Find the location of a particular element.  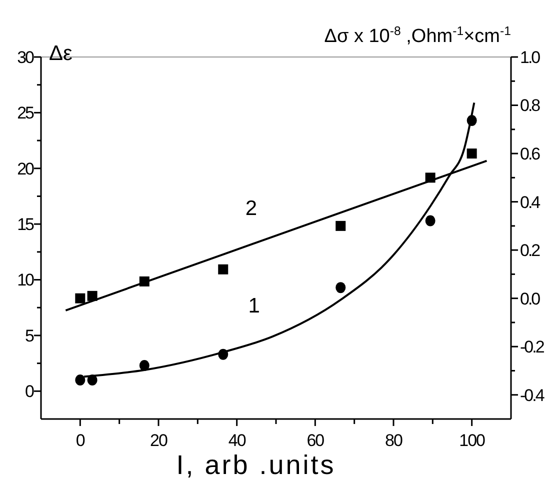

y2-tick-label: 0.2 is located at coordinates (530, 250).